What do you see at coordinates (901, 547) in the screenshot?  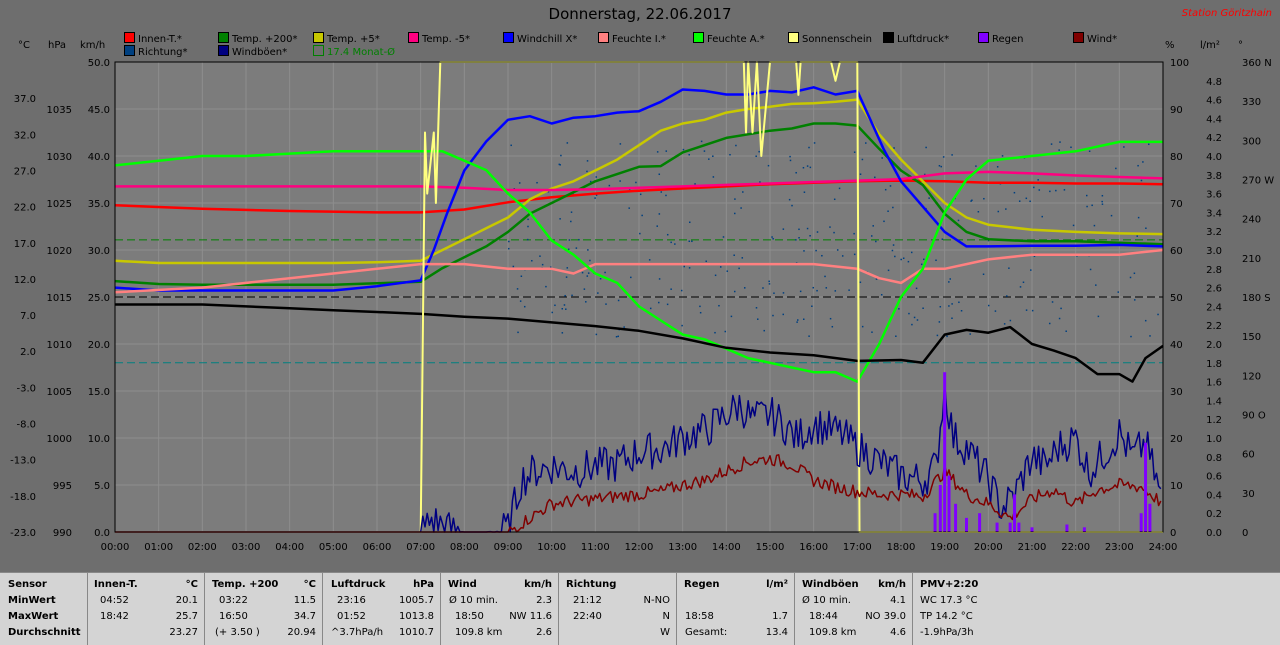 I see `time-tick: 18:00` at bounding box center [901, 547].